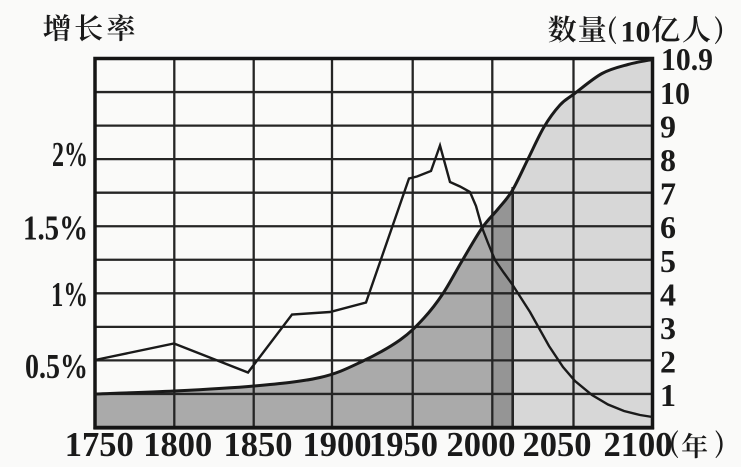  Describe the element at coordinates (668, 160) in the screenshot. I see `svg-text: 8` at that location.